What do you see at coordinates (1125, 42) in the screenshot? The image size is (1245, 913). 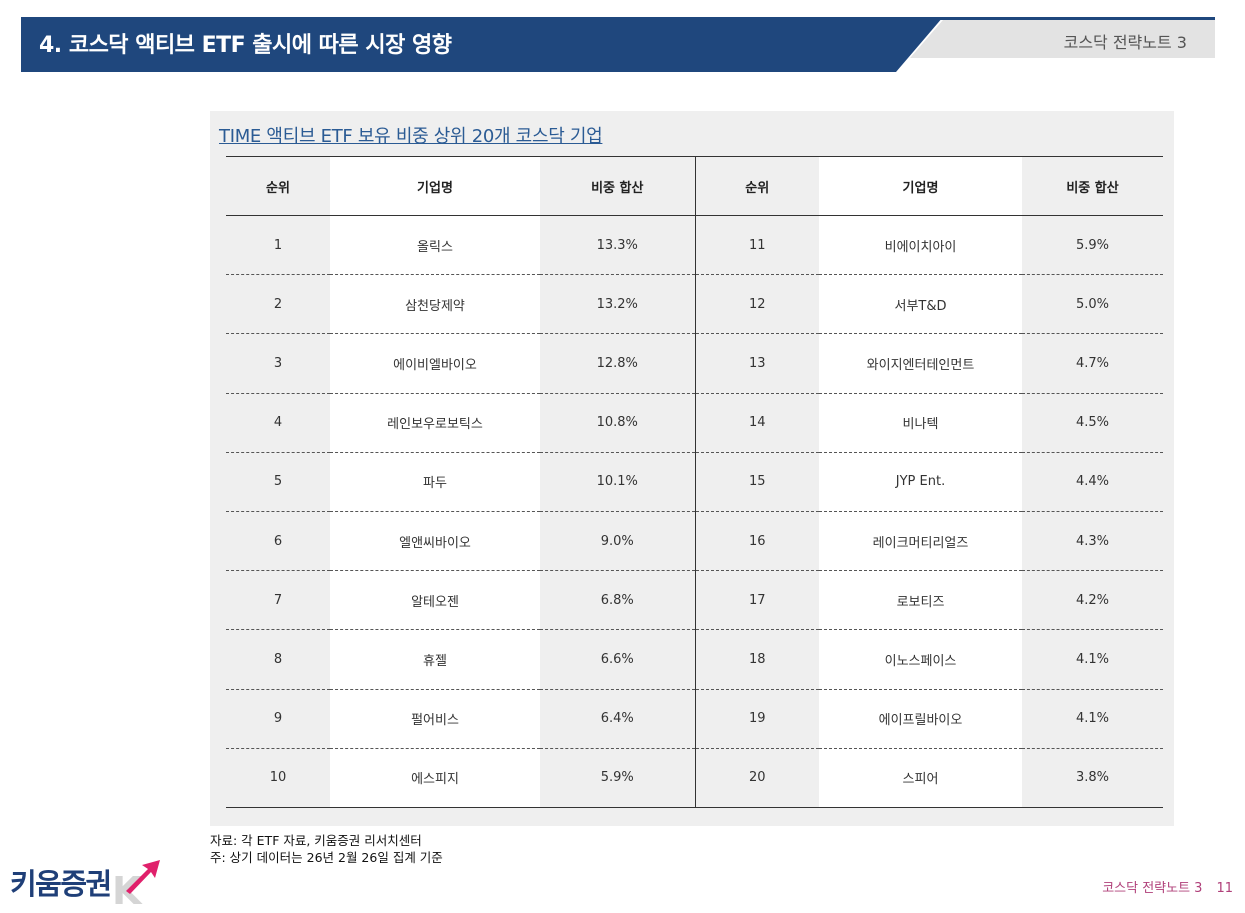 I see `document-label: 코스닥 전략노트 3` at bounding box center [1125, 42].